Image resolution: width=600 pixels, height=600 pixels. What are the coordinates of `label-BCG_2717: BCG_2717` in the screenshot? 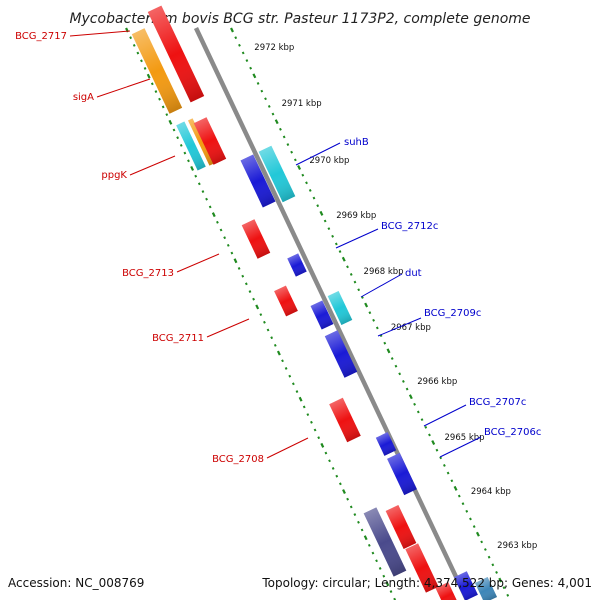 It's located at (41, 36).